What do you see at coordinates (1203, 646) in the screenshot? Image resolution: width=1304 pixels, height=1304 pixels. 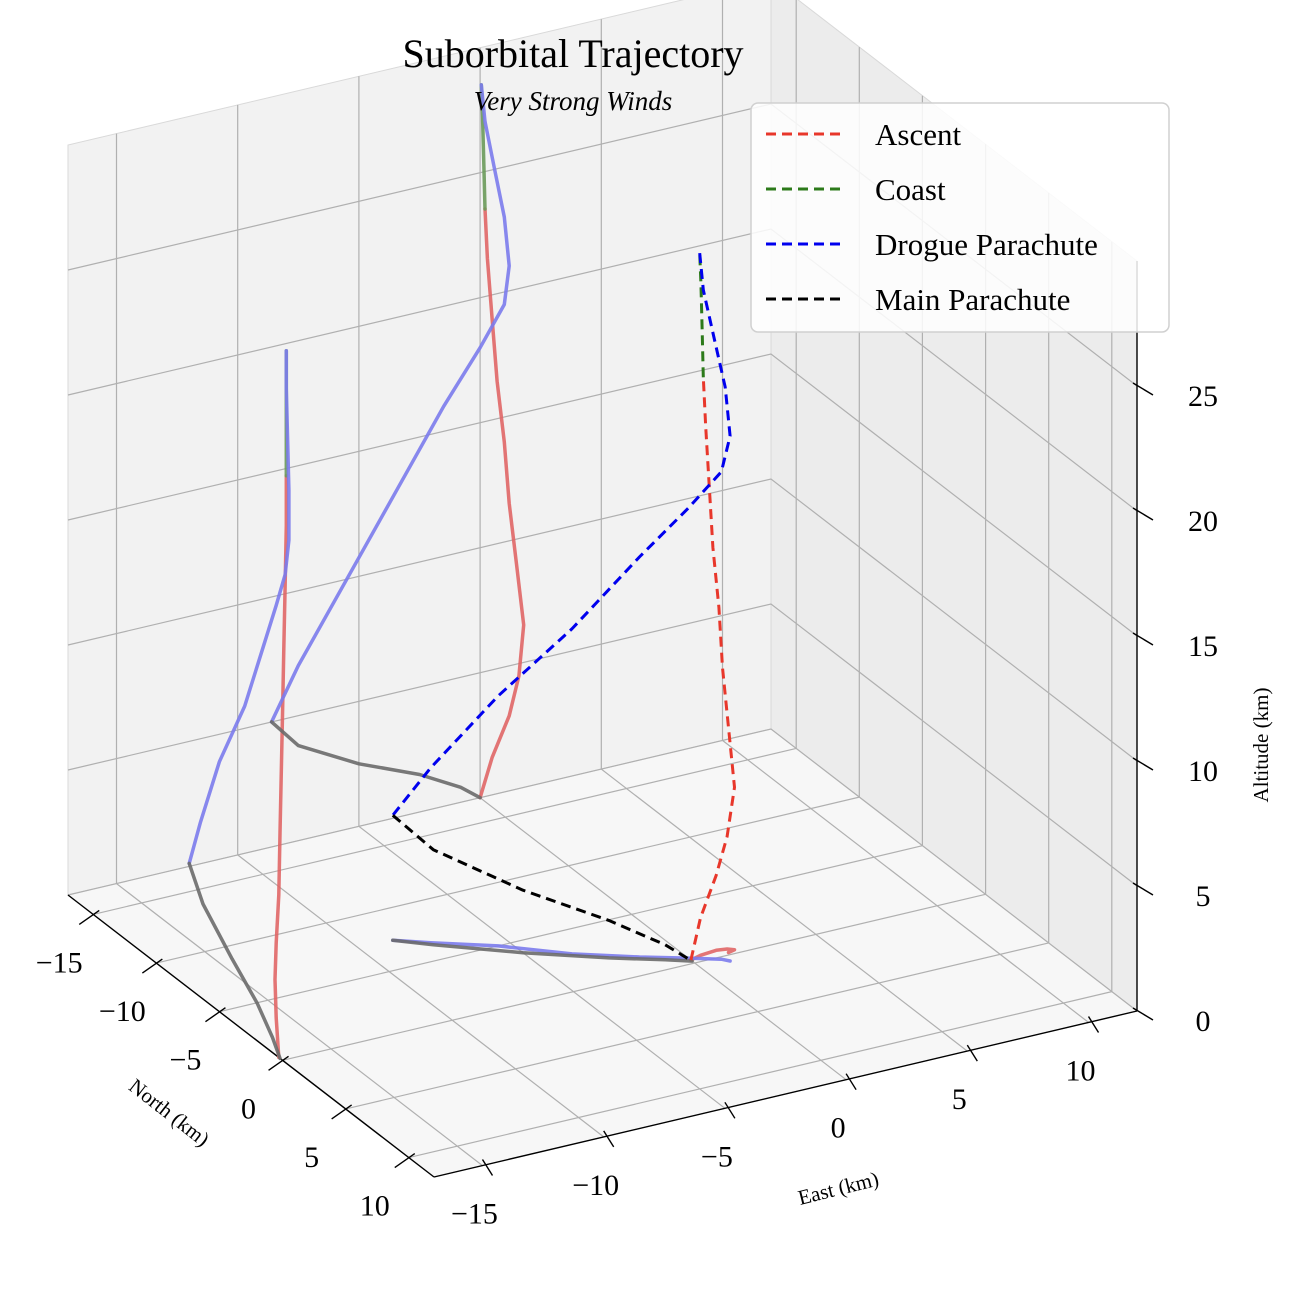 I see `z-tick-label: 15` at bounding box center [1203, 646].